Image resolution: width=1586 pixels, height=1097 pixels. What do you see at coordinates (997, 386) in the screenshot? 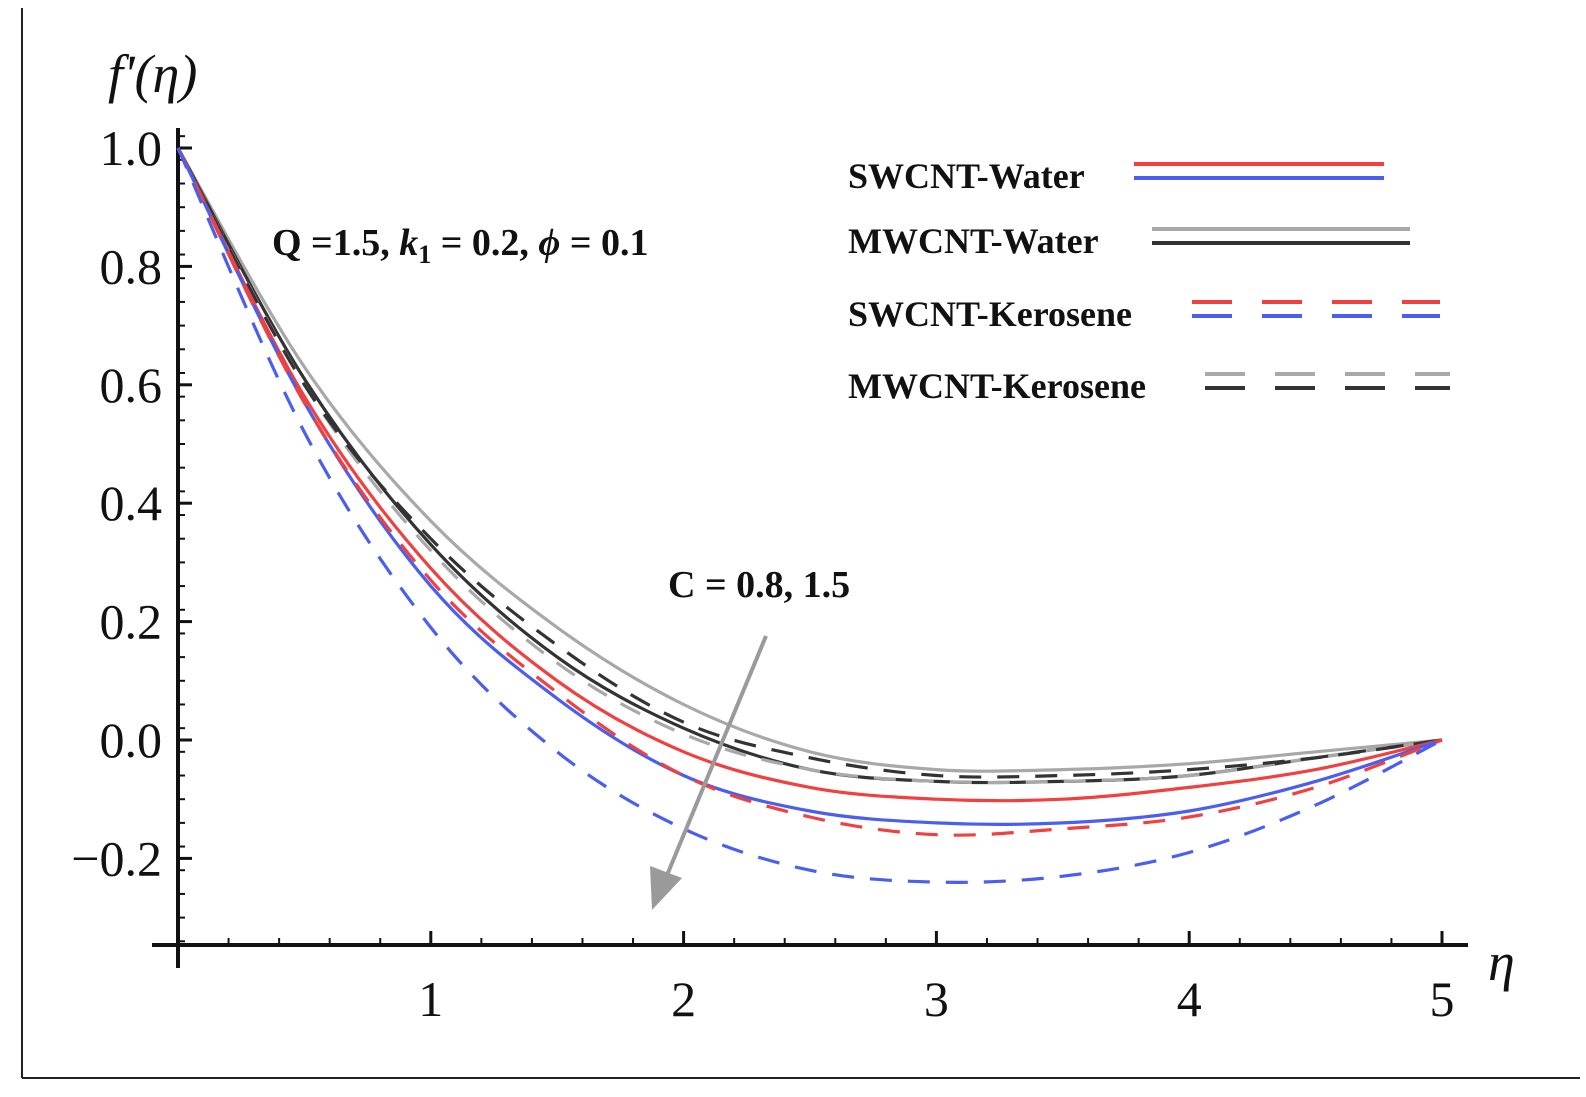
I see `legend-label: MWCNT-Kerosene` at bounding box center [997, 386].